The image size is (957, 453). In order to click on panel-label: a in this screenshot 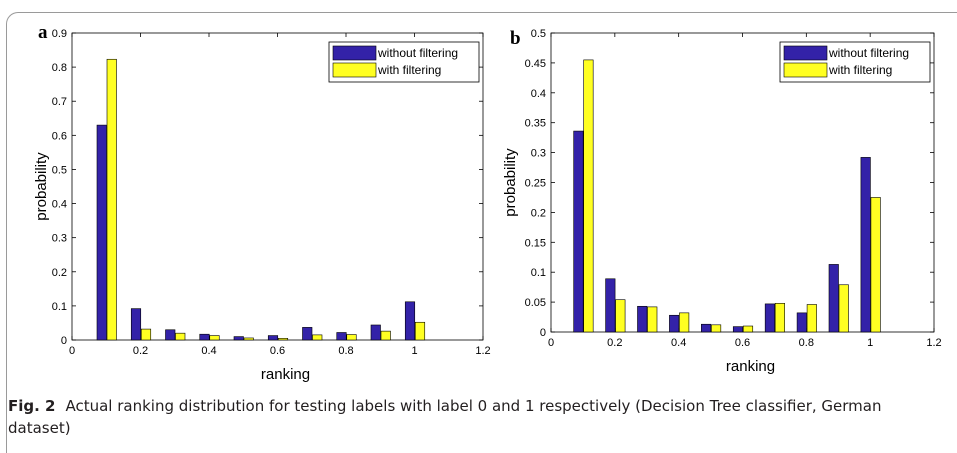, I will do `click(43, 32)`.